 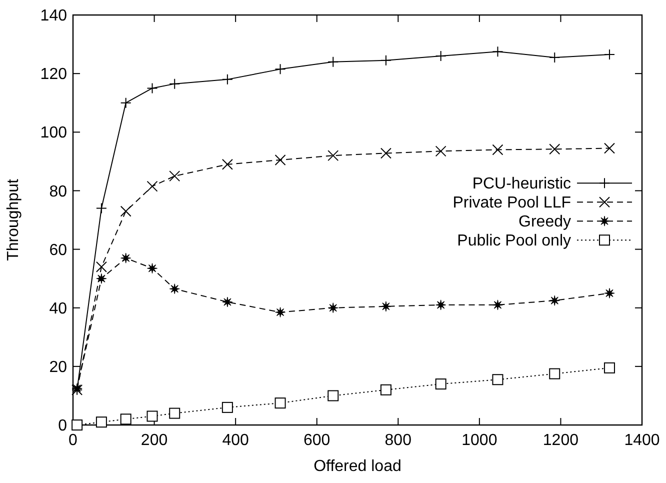 What do you see at coordinates (54, 133) in the screenshot?
I see `y-tick-label: 100` at bounding box center [54, 133].